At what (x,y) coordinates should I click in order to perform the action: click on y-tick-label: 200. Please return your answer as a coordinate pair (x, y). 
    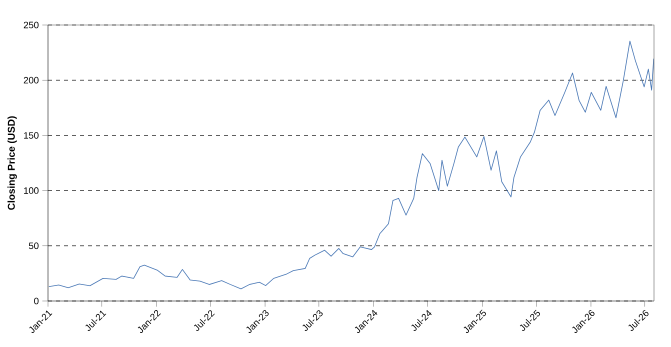
    Looking at the image, I should click on (31, 80).